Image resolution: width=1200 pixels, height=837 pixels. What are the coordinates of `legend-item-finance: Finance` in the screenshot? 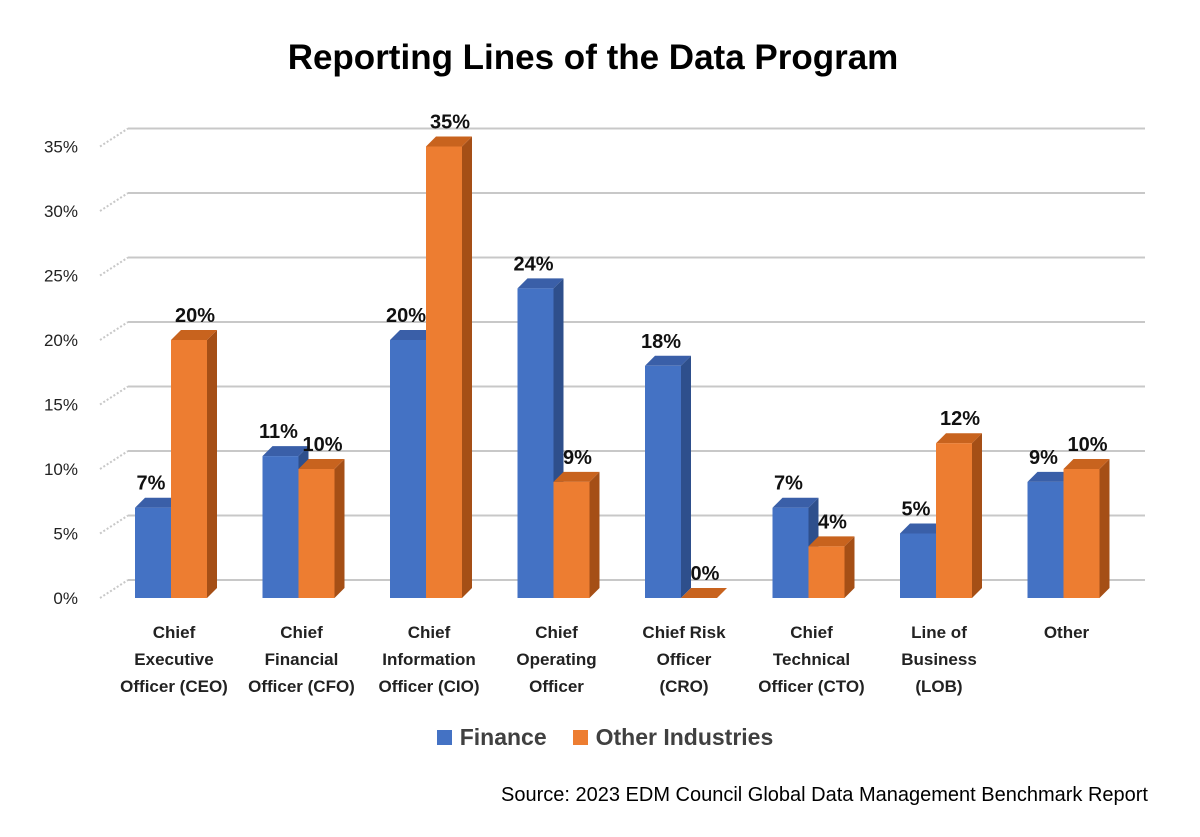 It's located at (491, 737).